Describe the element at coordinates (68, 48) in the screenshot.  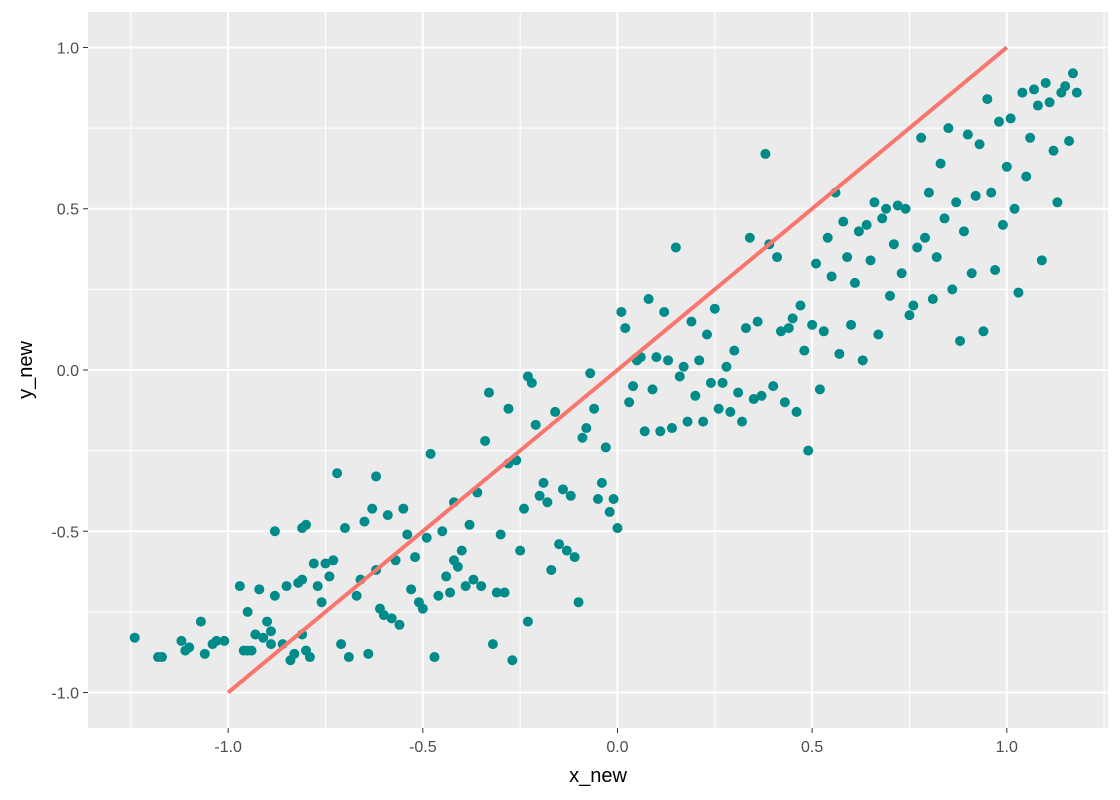
I see `y-tick-label: 1.0` at that location.